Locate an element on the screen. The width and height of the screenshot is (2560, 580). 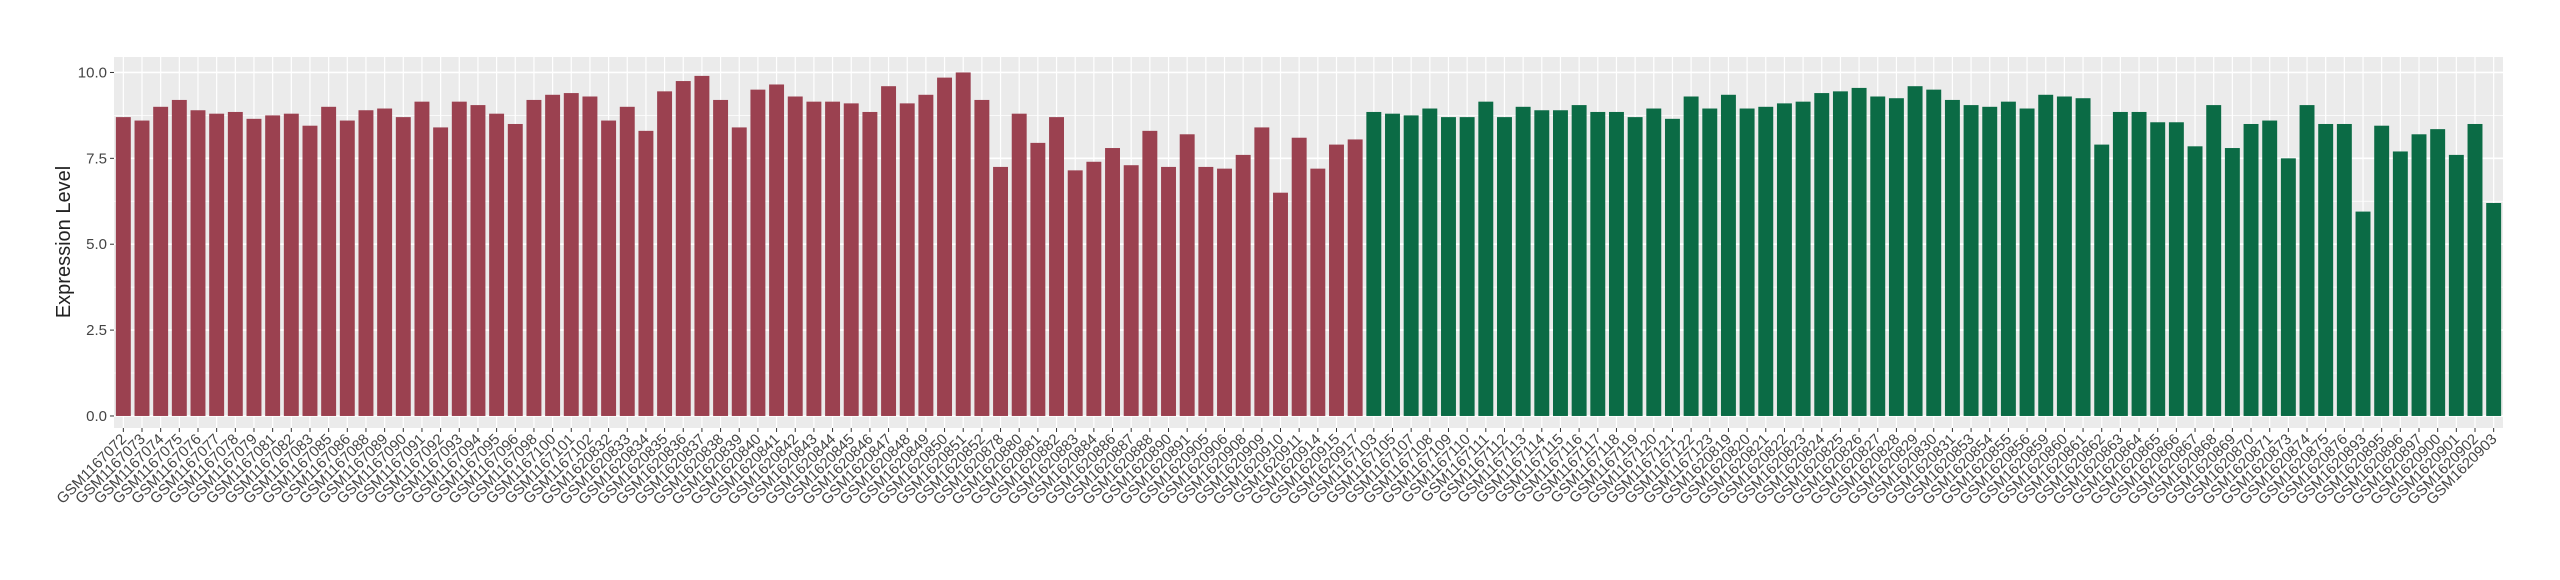
y-tick-label: 7.5 is located at coordinates (96, 158).